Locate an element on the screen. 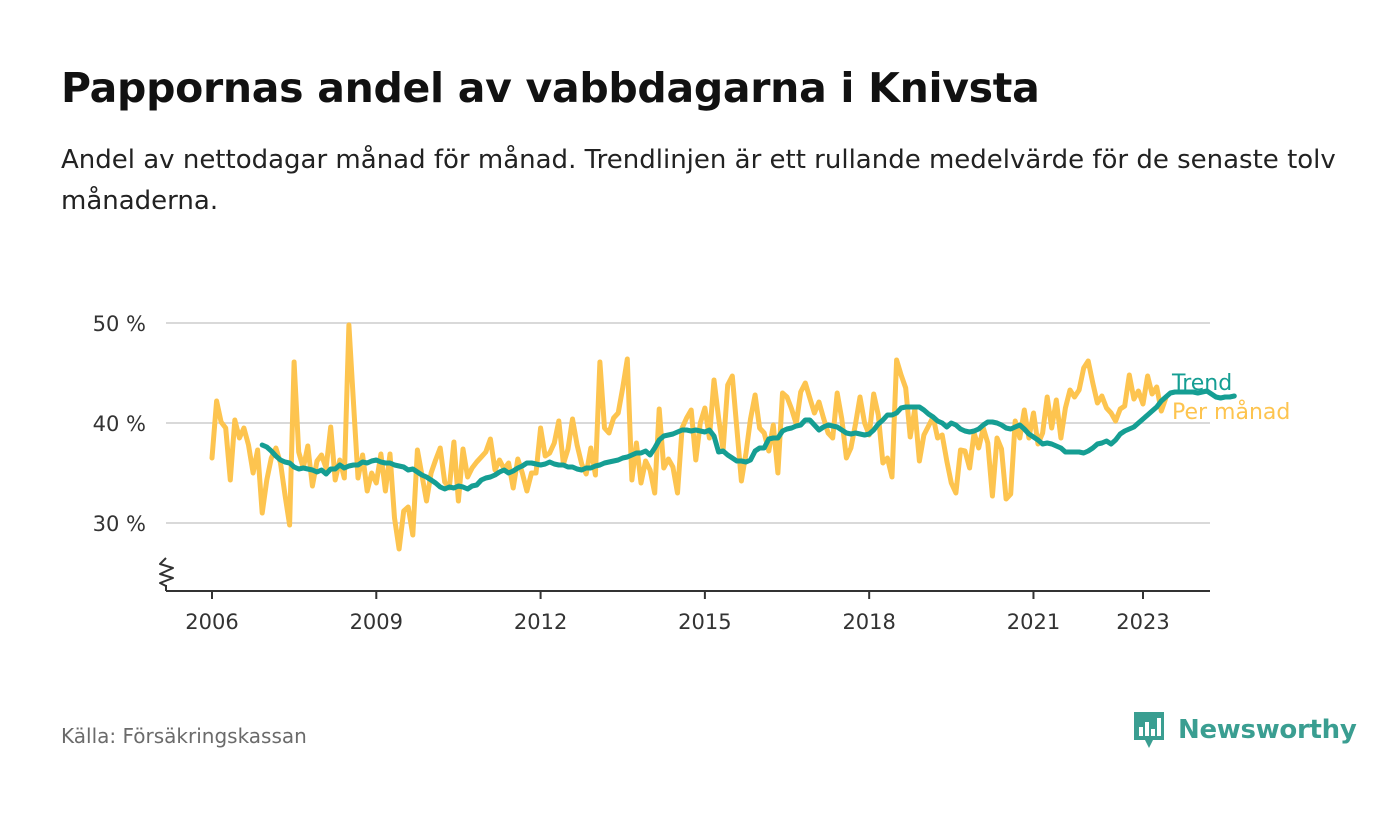 The height and width of the screenshot is (813, 1400). axis-break-icon is located at coordinates (166, 572).